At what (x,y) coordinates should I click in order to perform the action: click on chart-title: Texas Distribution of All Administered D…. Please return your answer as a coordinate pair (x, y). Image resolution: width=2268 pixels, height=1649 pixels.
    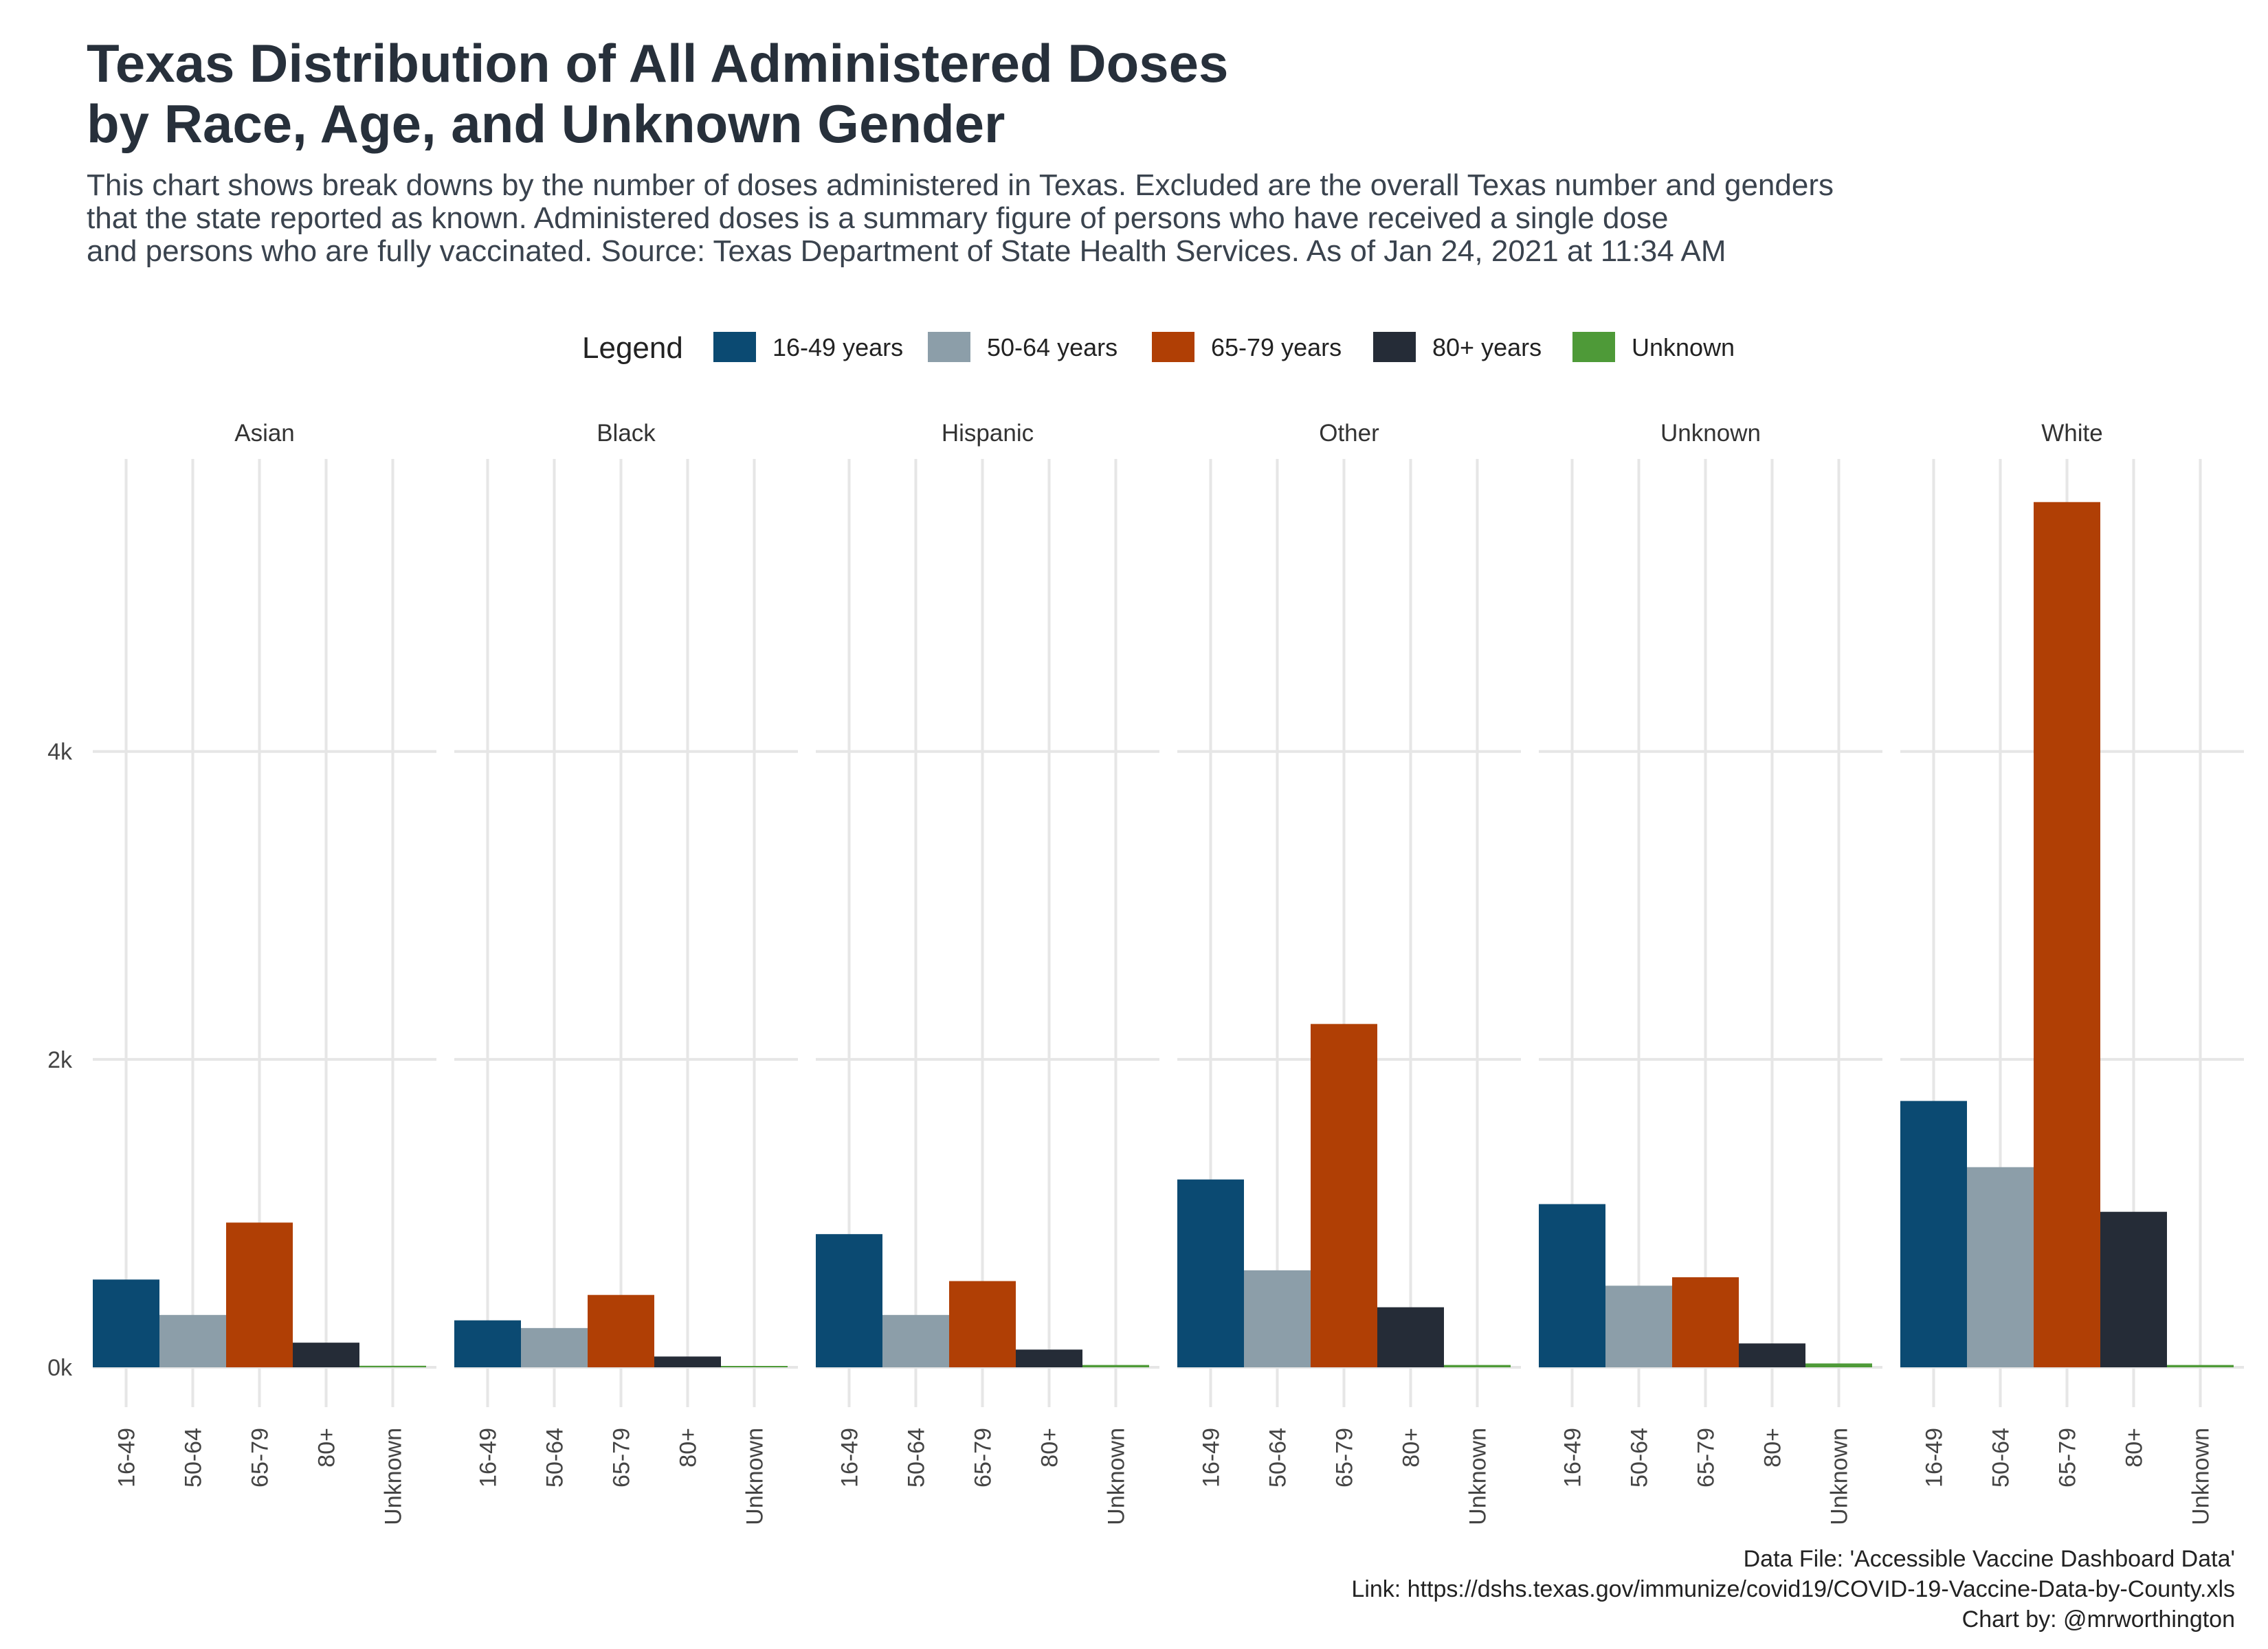
    Looking at the image, I should click on (980, 93).